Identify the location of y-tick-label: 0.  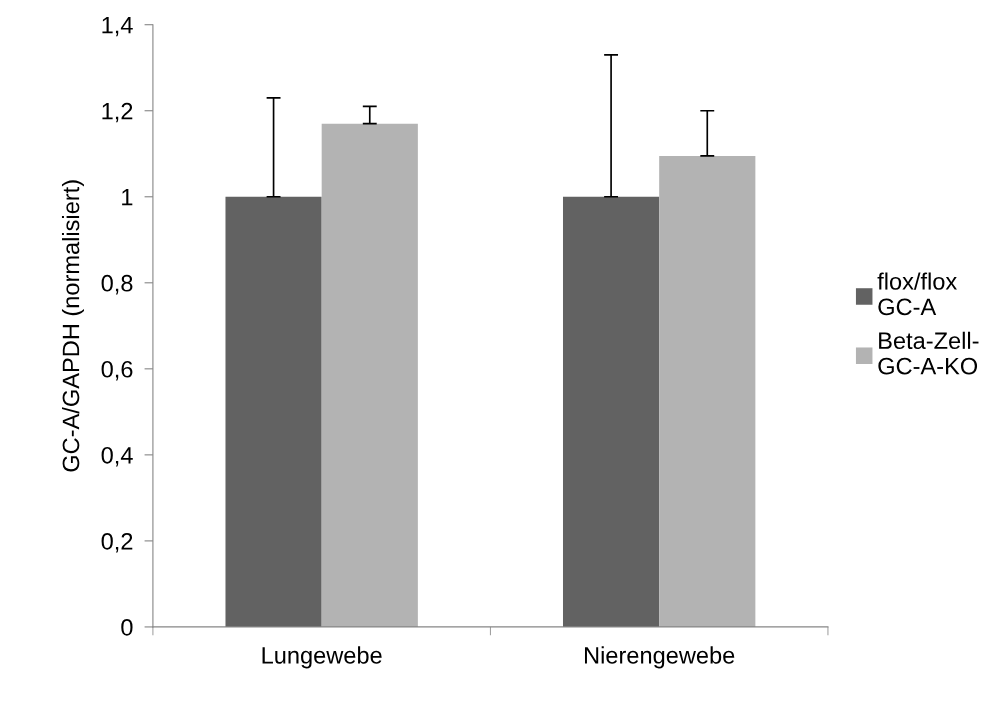
(127, 627).